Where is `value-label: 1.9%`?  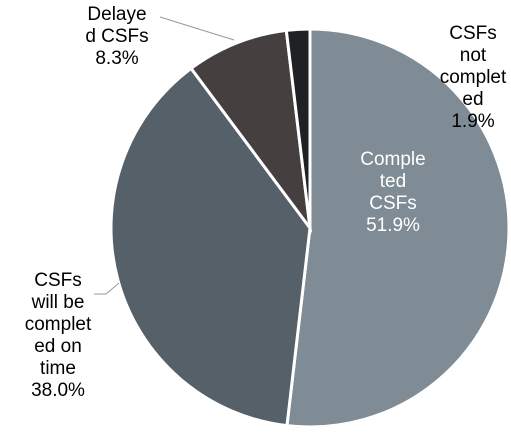 value-label: 1.9% is located at coordinates (472, 121).